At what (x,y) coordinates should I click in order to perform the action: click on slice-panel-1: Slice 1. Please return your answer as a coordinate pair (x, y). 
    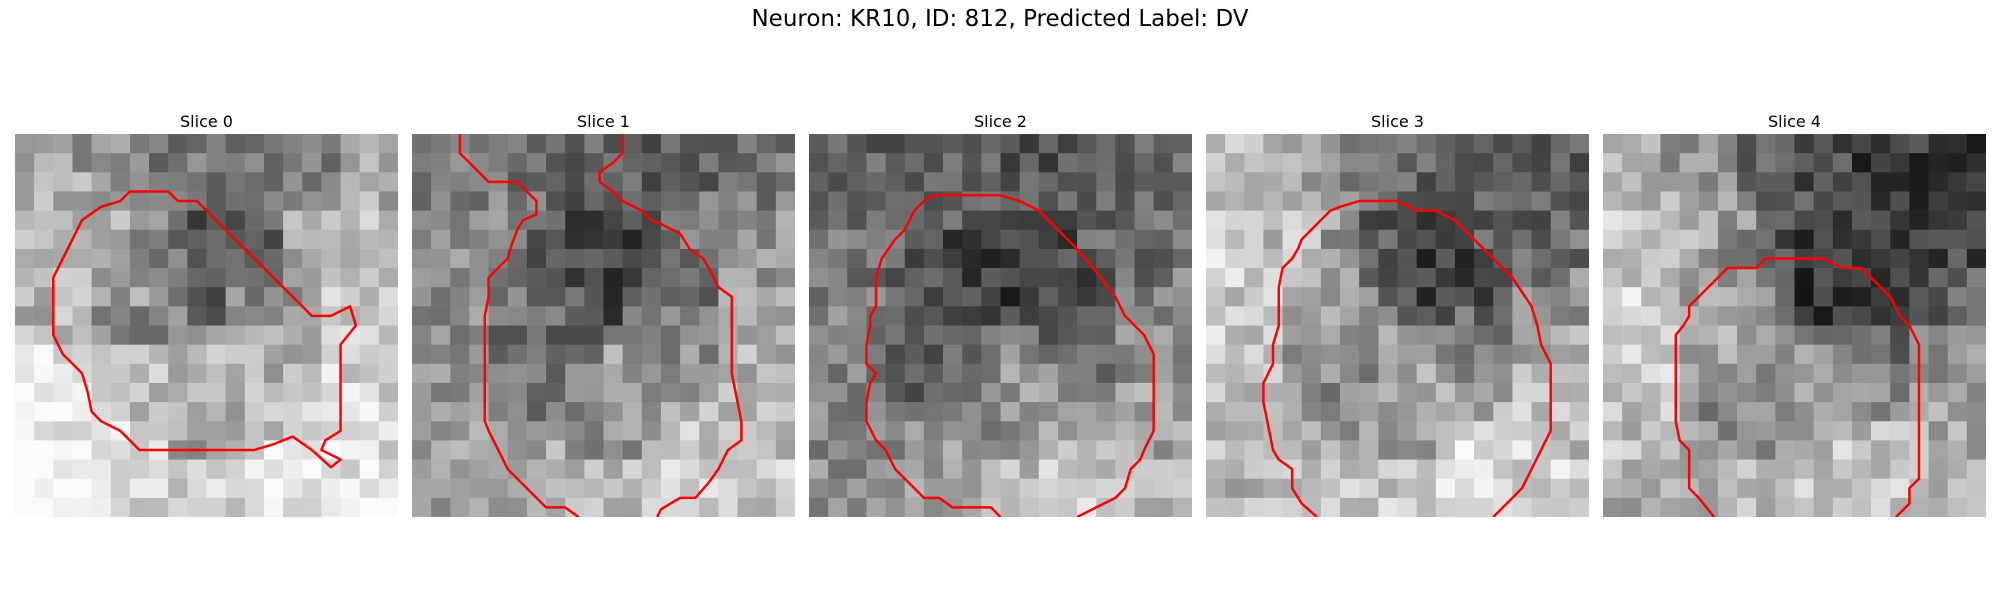
    Looking at the image, I should click on (603, 313).